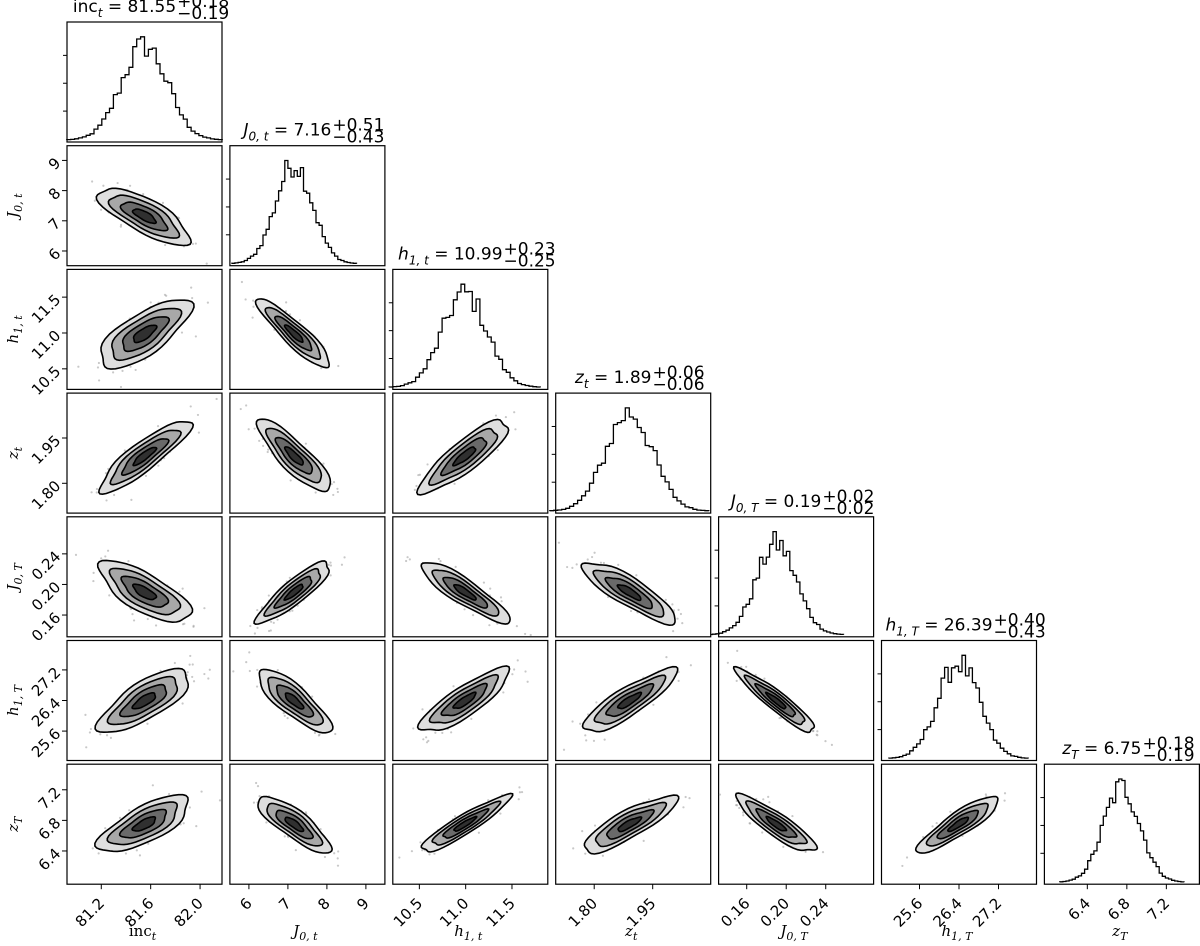 The image size is (1200, 946). Describe the element at coordinates (307, 329) in the screenshot. I see `scatter-J0_t-vs-h1_t` at that location.